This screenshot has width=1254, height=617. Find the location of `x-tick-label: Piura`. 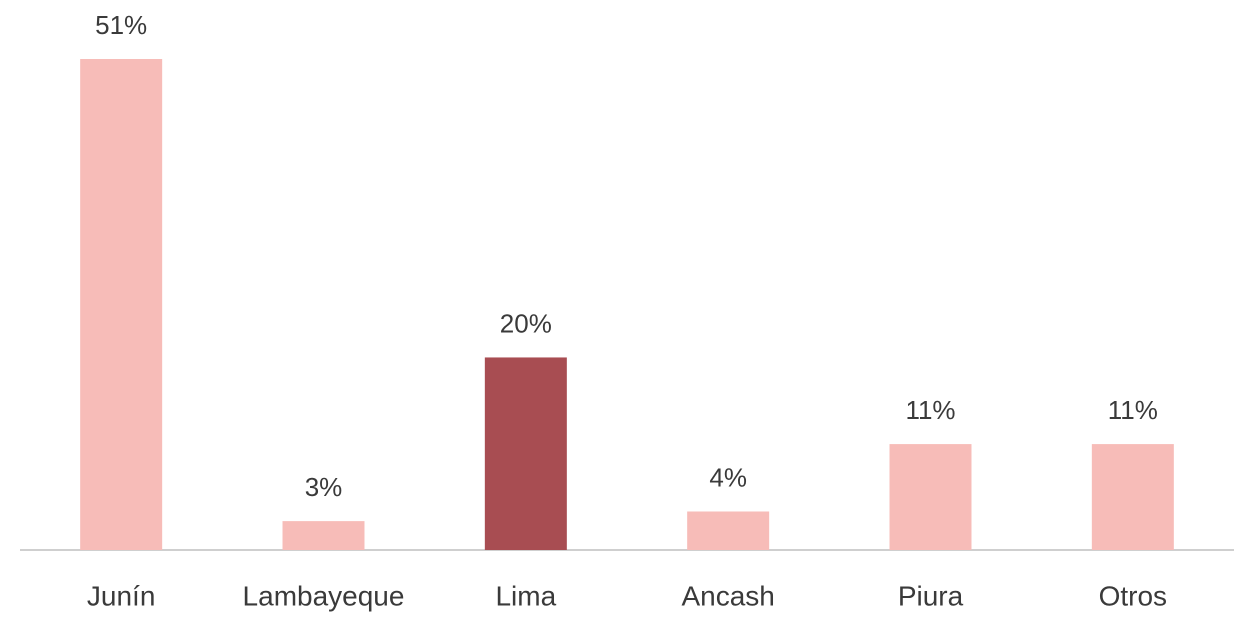

x-tick-label: Piura is located at coordinates (931, 595).